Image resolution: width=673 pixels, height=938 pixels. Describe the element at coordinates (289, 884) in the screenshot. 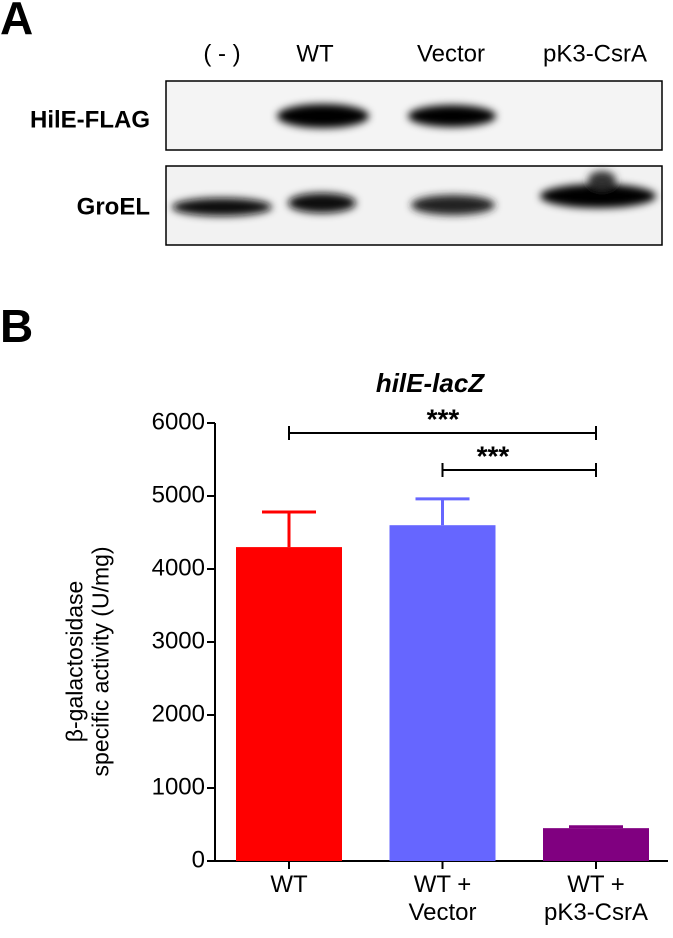

I see `x-tick-label: WT` at that location.